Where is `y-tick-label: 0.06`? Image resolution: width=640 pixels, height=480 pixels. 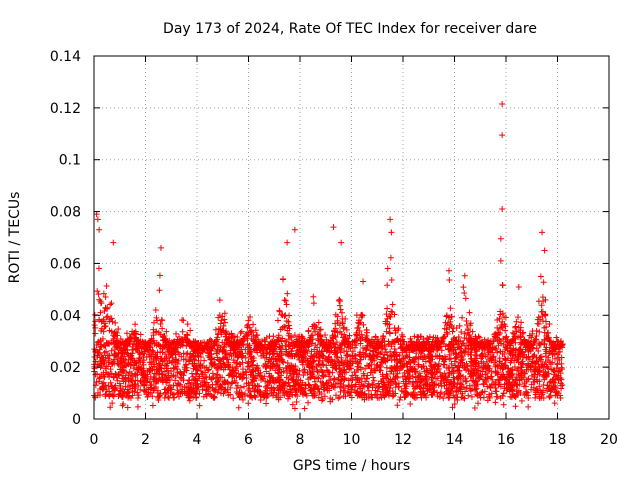 y-tick-label: 0.06 is located at coordinates (65, 264).